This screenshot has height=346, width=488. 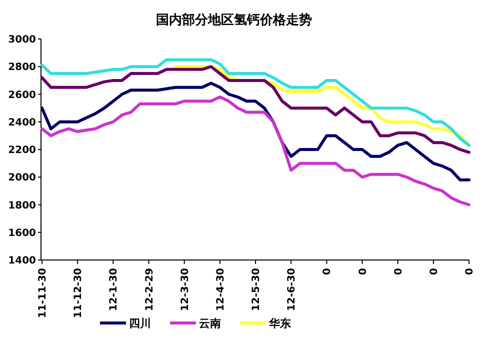 What do you see at coordinates (22, 122) in the screenshot?
I see `y-tick-label: 2400` at bounding box center [22, 122].